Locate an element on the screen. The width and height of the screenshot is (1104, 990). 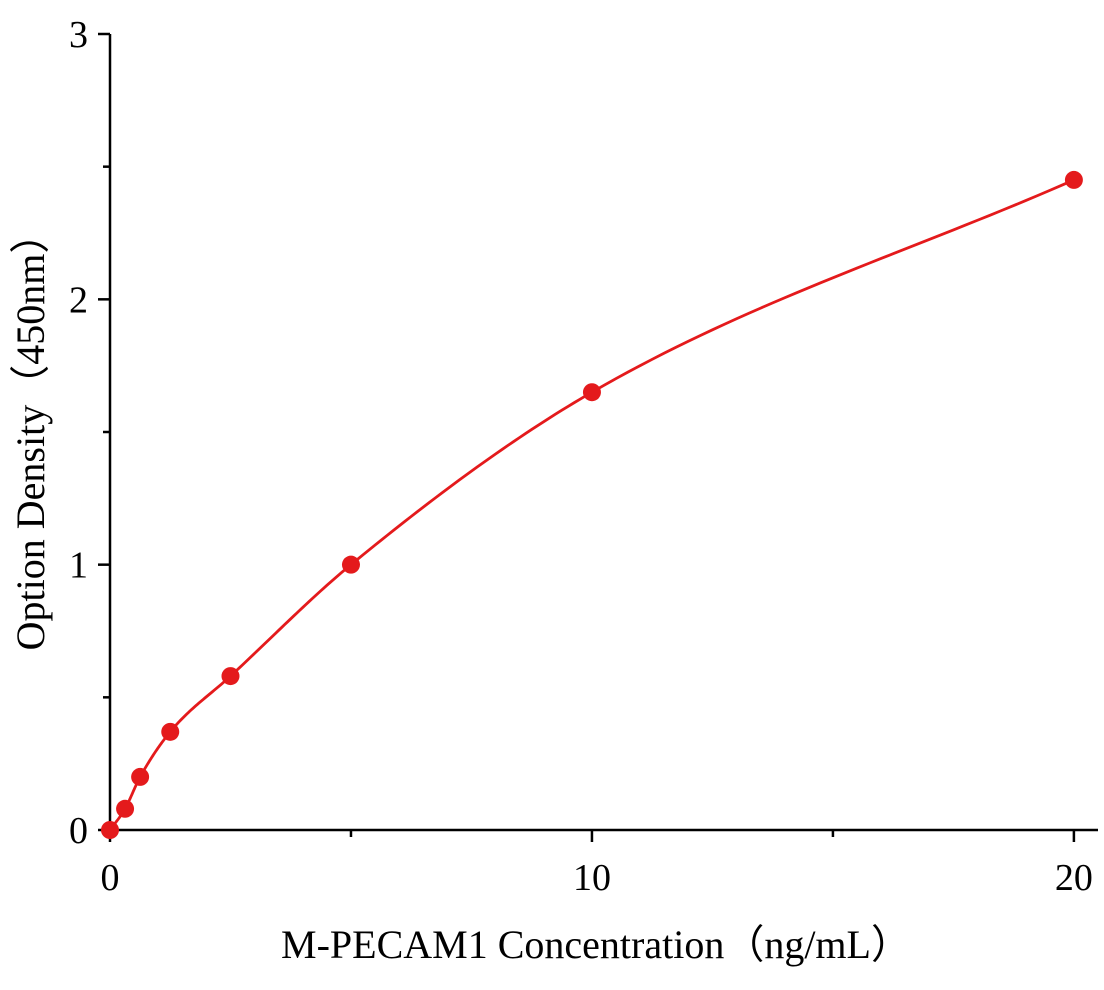
y-tick-label: 0 is located at coordinates (78, 831).